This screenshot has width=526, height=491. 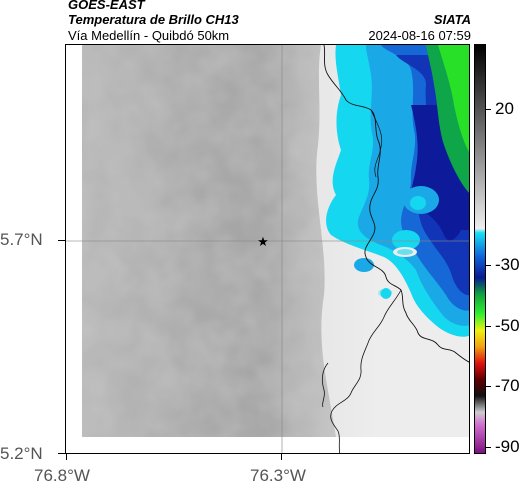 I want to click on route-subtitle: Vía Medellín - Quibdó 50km, so click(x=149, y=35).